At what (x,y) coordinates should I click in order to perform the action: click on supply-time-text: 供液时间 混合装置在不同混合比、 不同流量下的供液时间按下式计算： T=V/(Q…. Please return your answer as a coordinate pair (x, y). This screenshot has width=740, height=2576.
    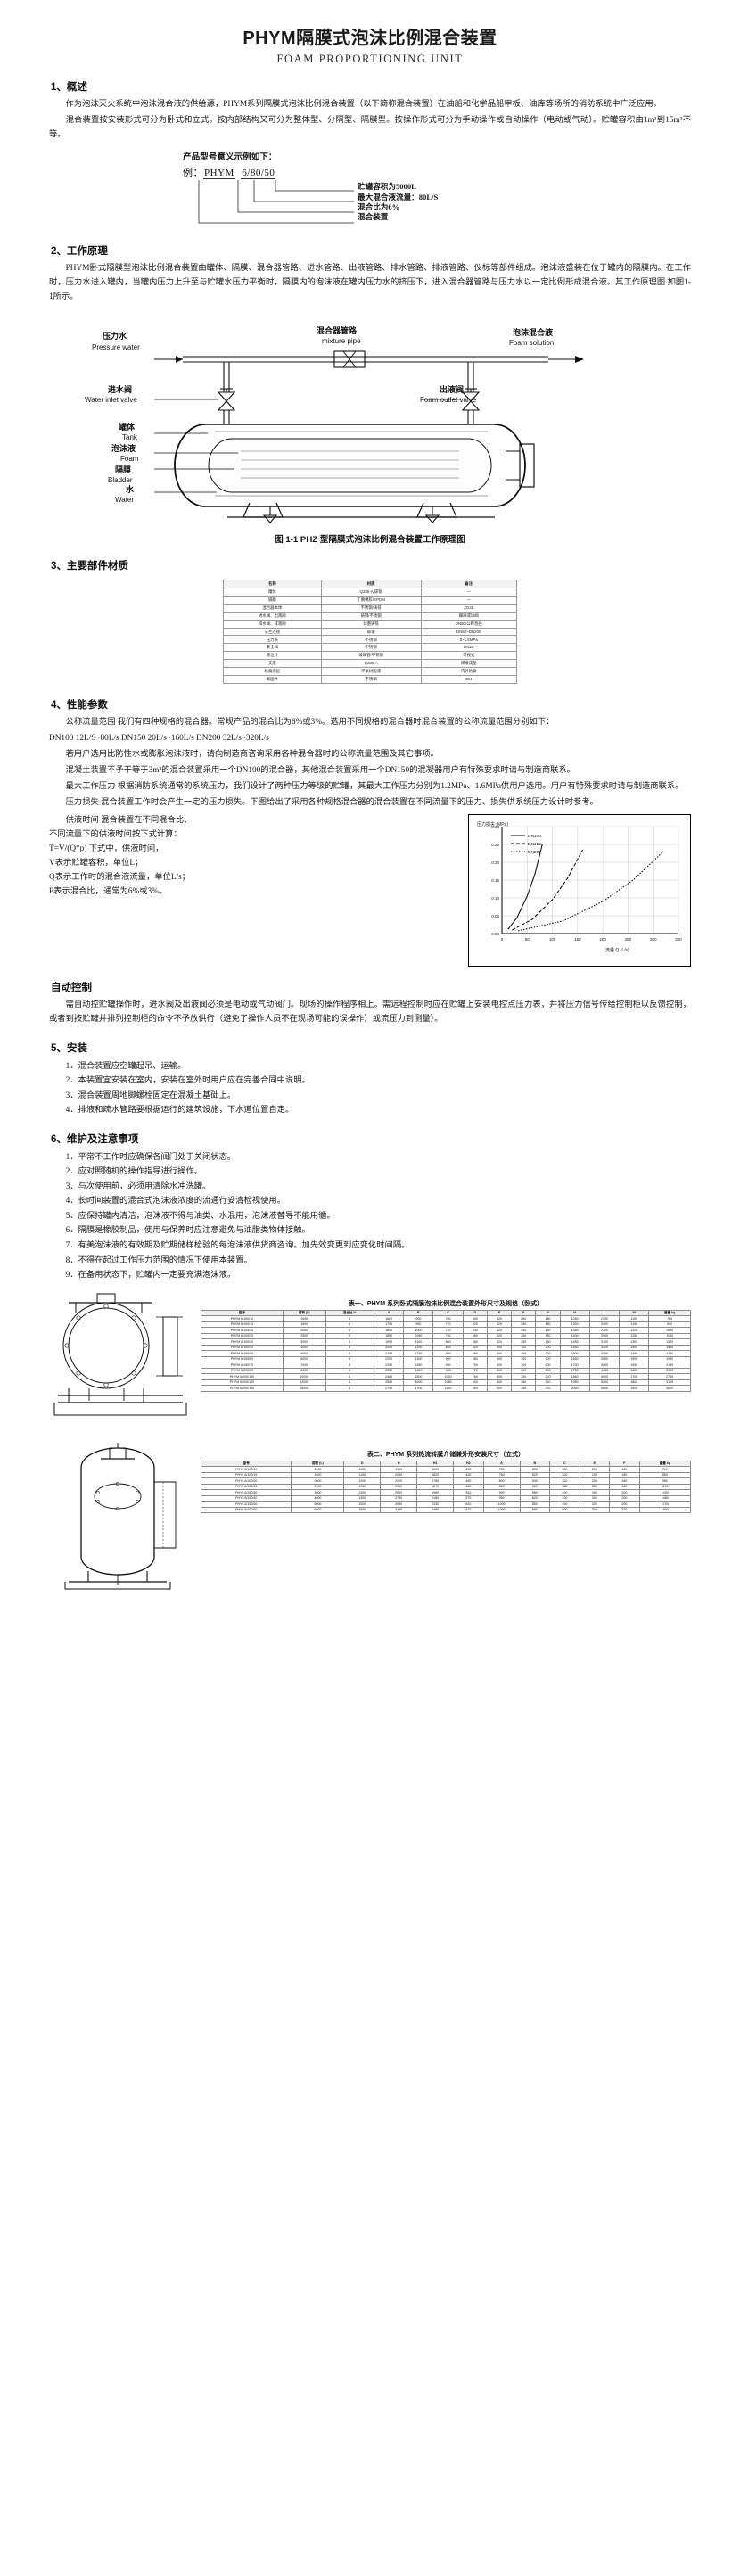
    Looking at the image, I should click on (253, 857).